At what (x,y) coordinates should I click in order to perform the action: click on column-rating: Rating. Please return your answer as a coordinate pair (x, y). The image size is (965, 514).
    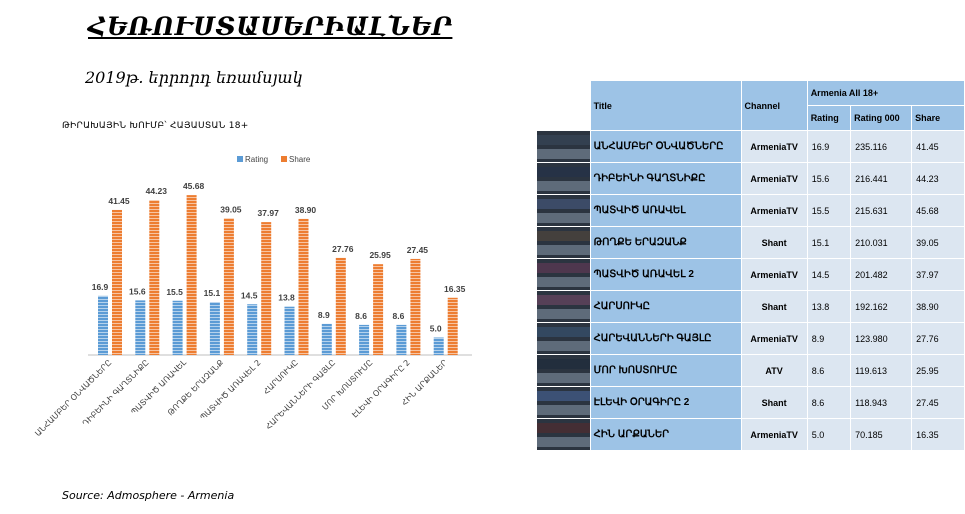
    Looking at the image, I should click on (829, 118).